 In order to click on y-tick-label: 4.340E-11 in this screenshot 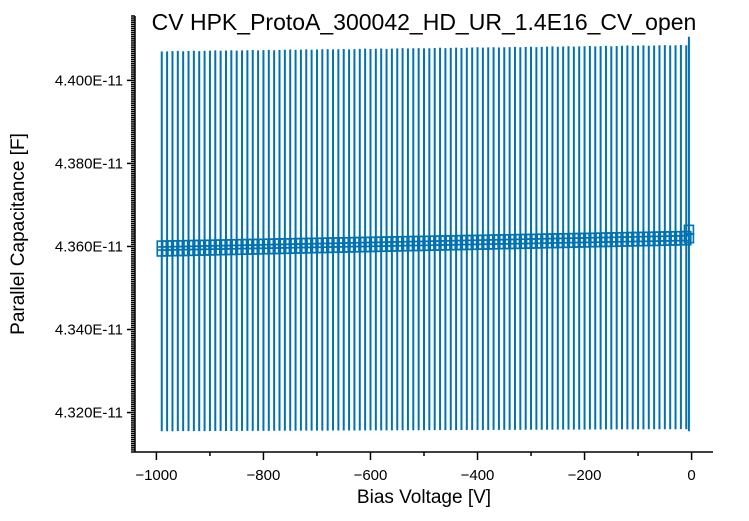, I will do `click(89, 330)`.